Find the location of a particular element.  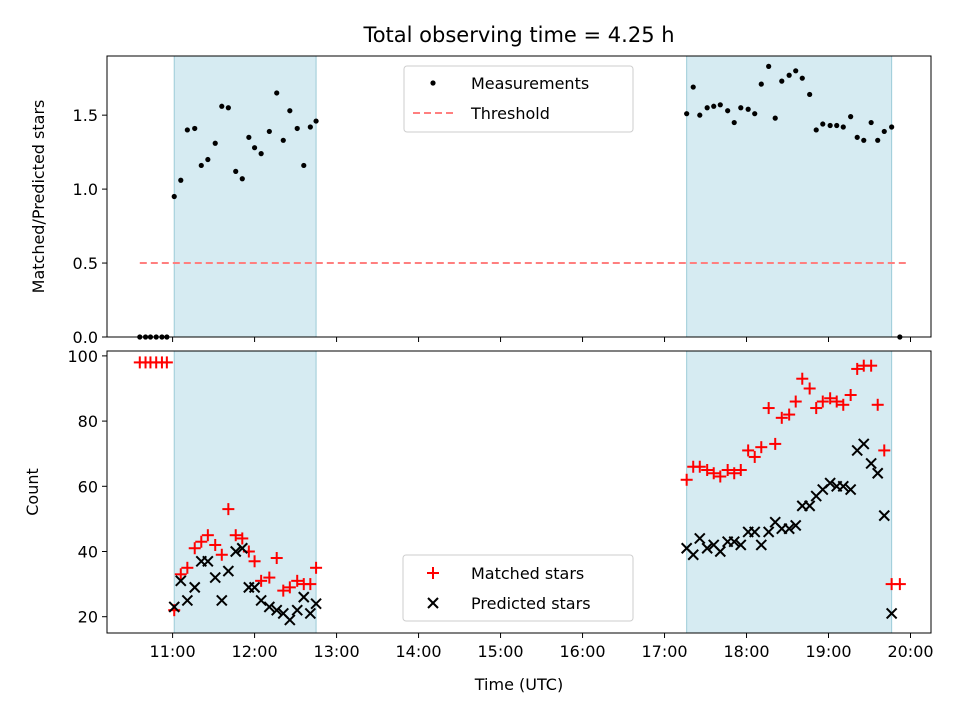

top-y-tick-label: 0.5 is located at coordinates (85, 263).